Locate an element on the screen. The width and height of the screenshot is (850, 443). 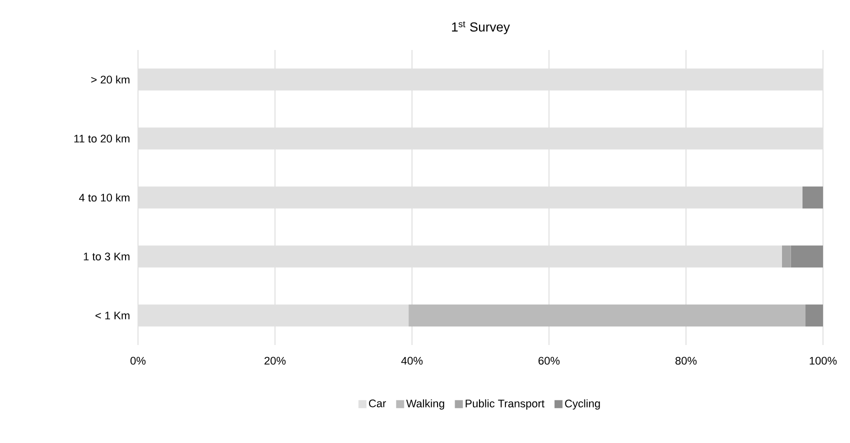
legend-label: Walking is located at coordinates (425, 404).